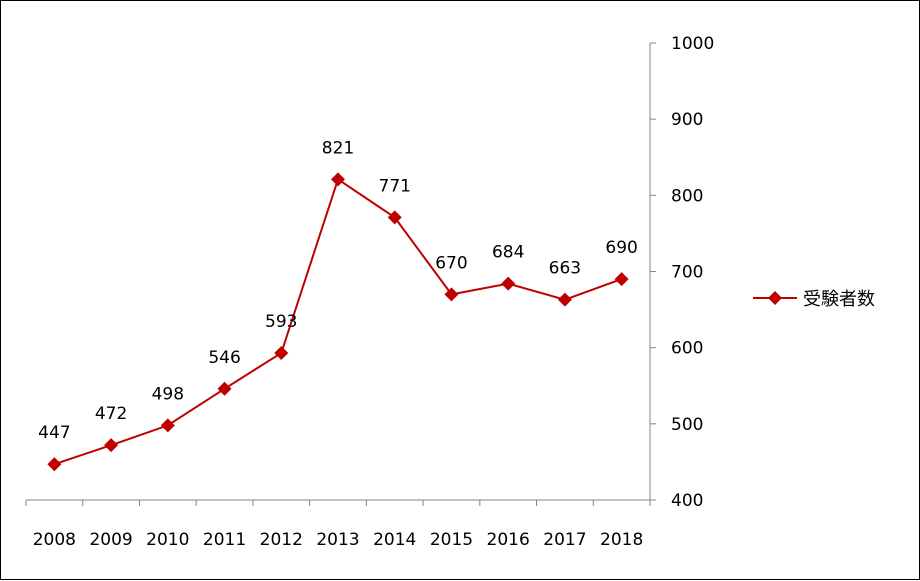  I want to click on x-tick-label: 2014, so click(394, 540).